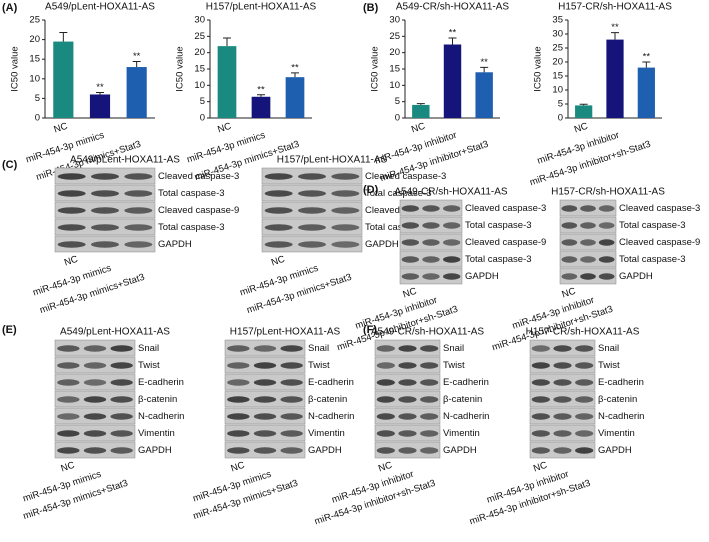 The image size is (709, 542). I want to click on y-tick-label: 35, so click(557, 20).